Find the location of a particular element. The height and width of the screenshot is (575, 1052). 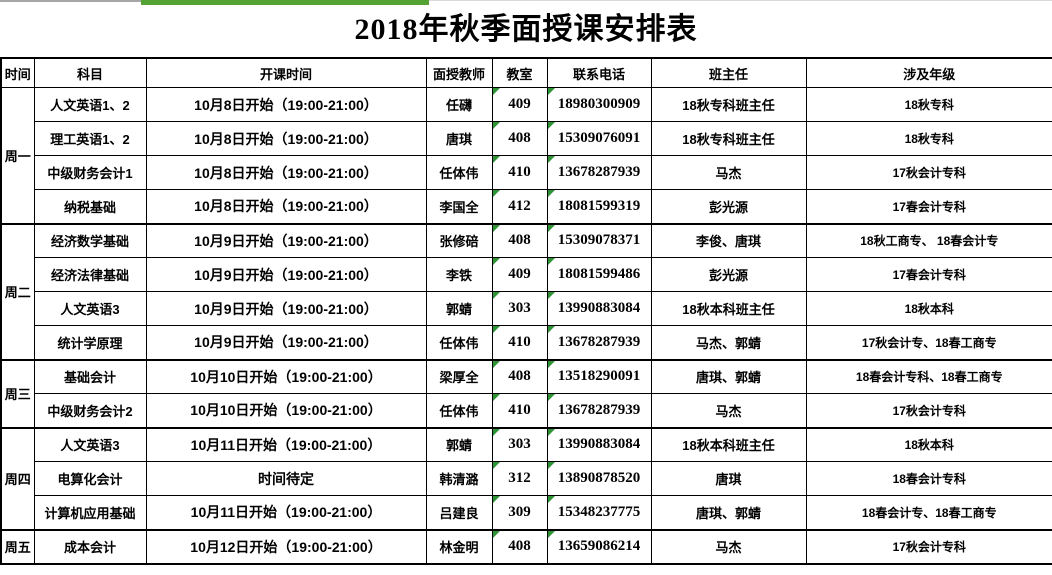

subject-cell: 成本会计 is located at coordinates (90, 546).